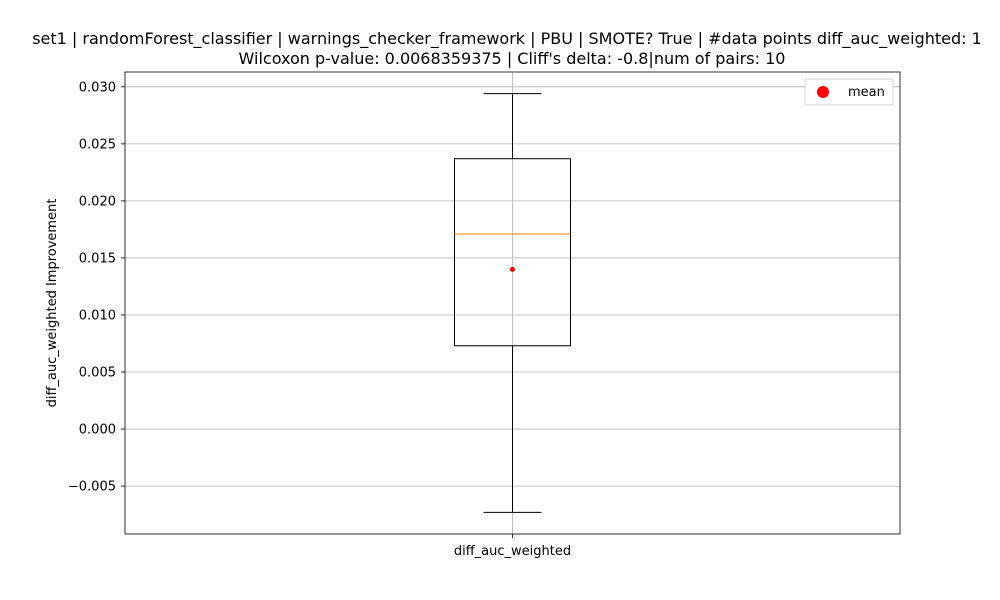 The image size is (1000, 600). I want to click on mean-marker, so click(512, 269).